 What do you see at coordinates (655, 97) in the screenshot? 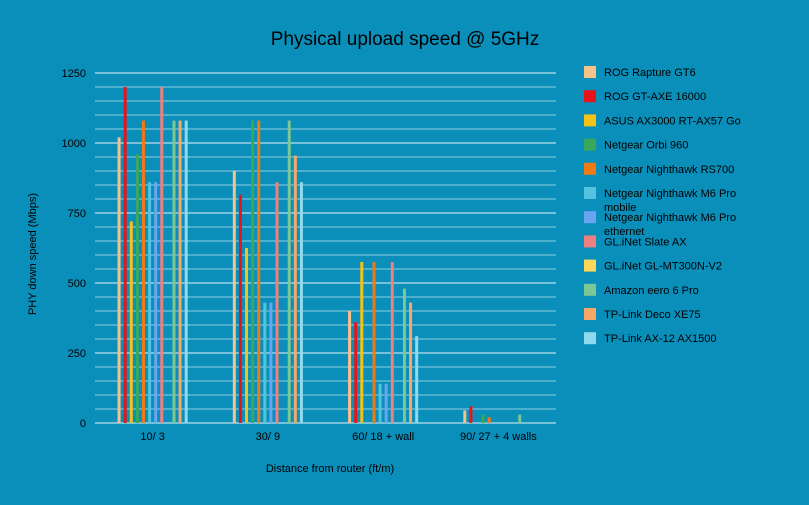
I see `legend-label: ROG GT-AXE 16000` at bounding box center [655, 97].